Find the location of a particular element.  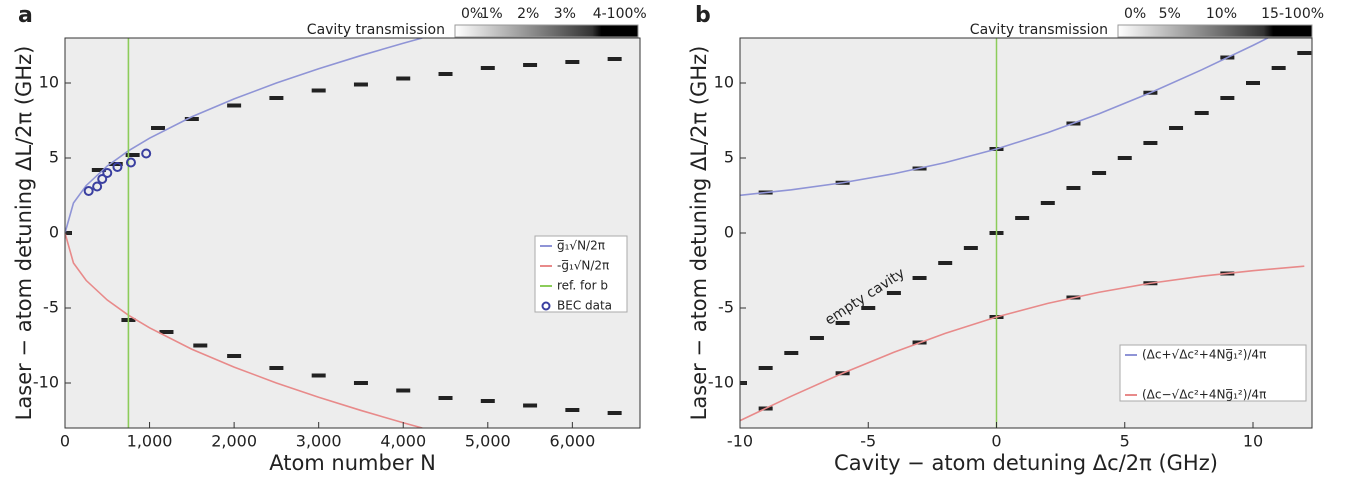

colorbar-label: 5% is located at coordinates (1170, 14).